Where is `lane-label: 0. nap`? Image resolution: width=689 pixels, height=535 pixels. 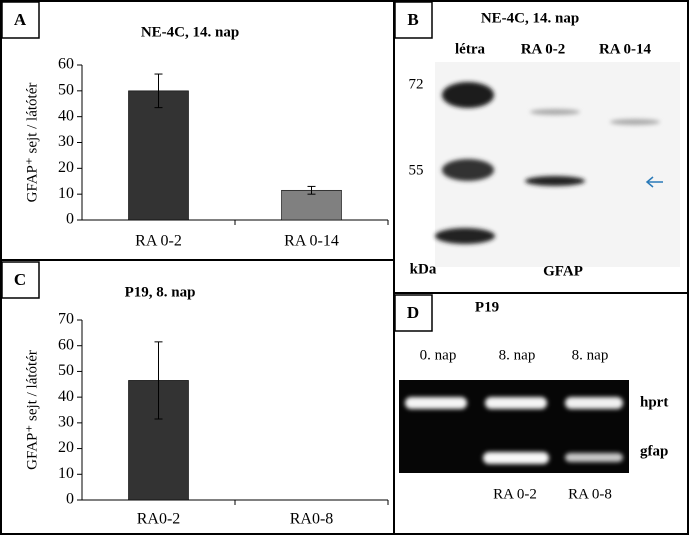
lane-label: 0. nap is located at coordinates (438, 355).